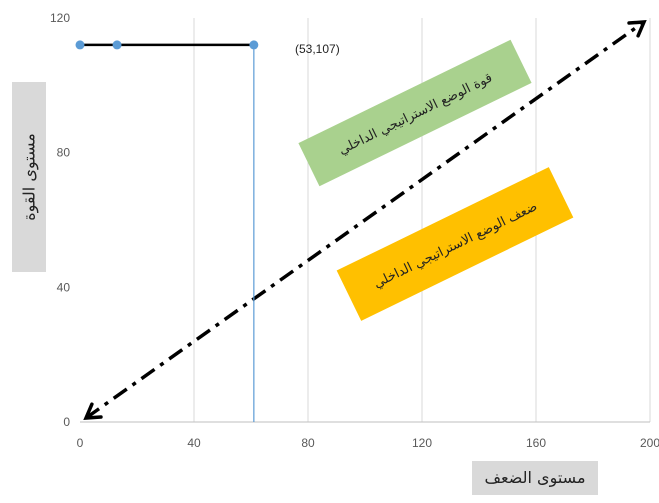  Describe the element at coordinates (60, 220) in the screenshot. I see `y-tick-labels: 0 40 80 120` at that location.